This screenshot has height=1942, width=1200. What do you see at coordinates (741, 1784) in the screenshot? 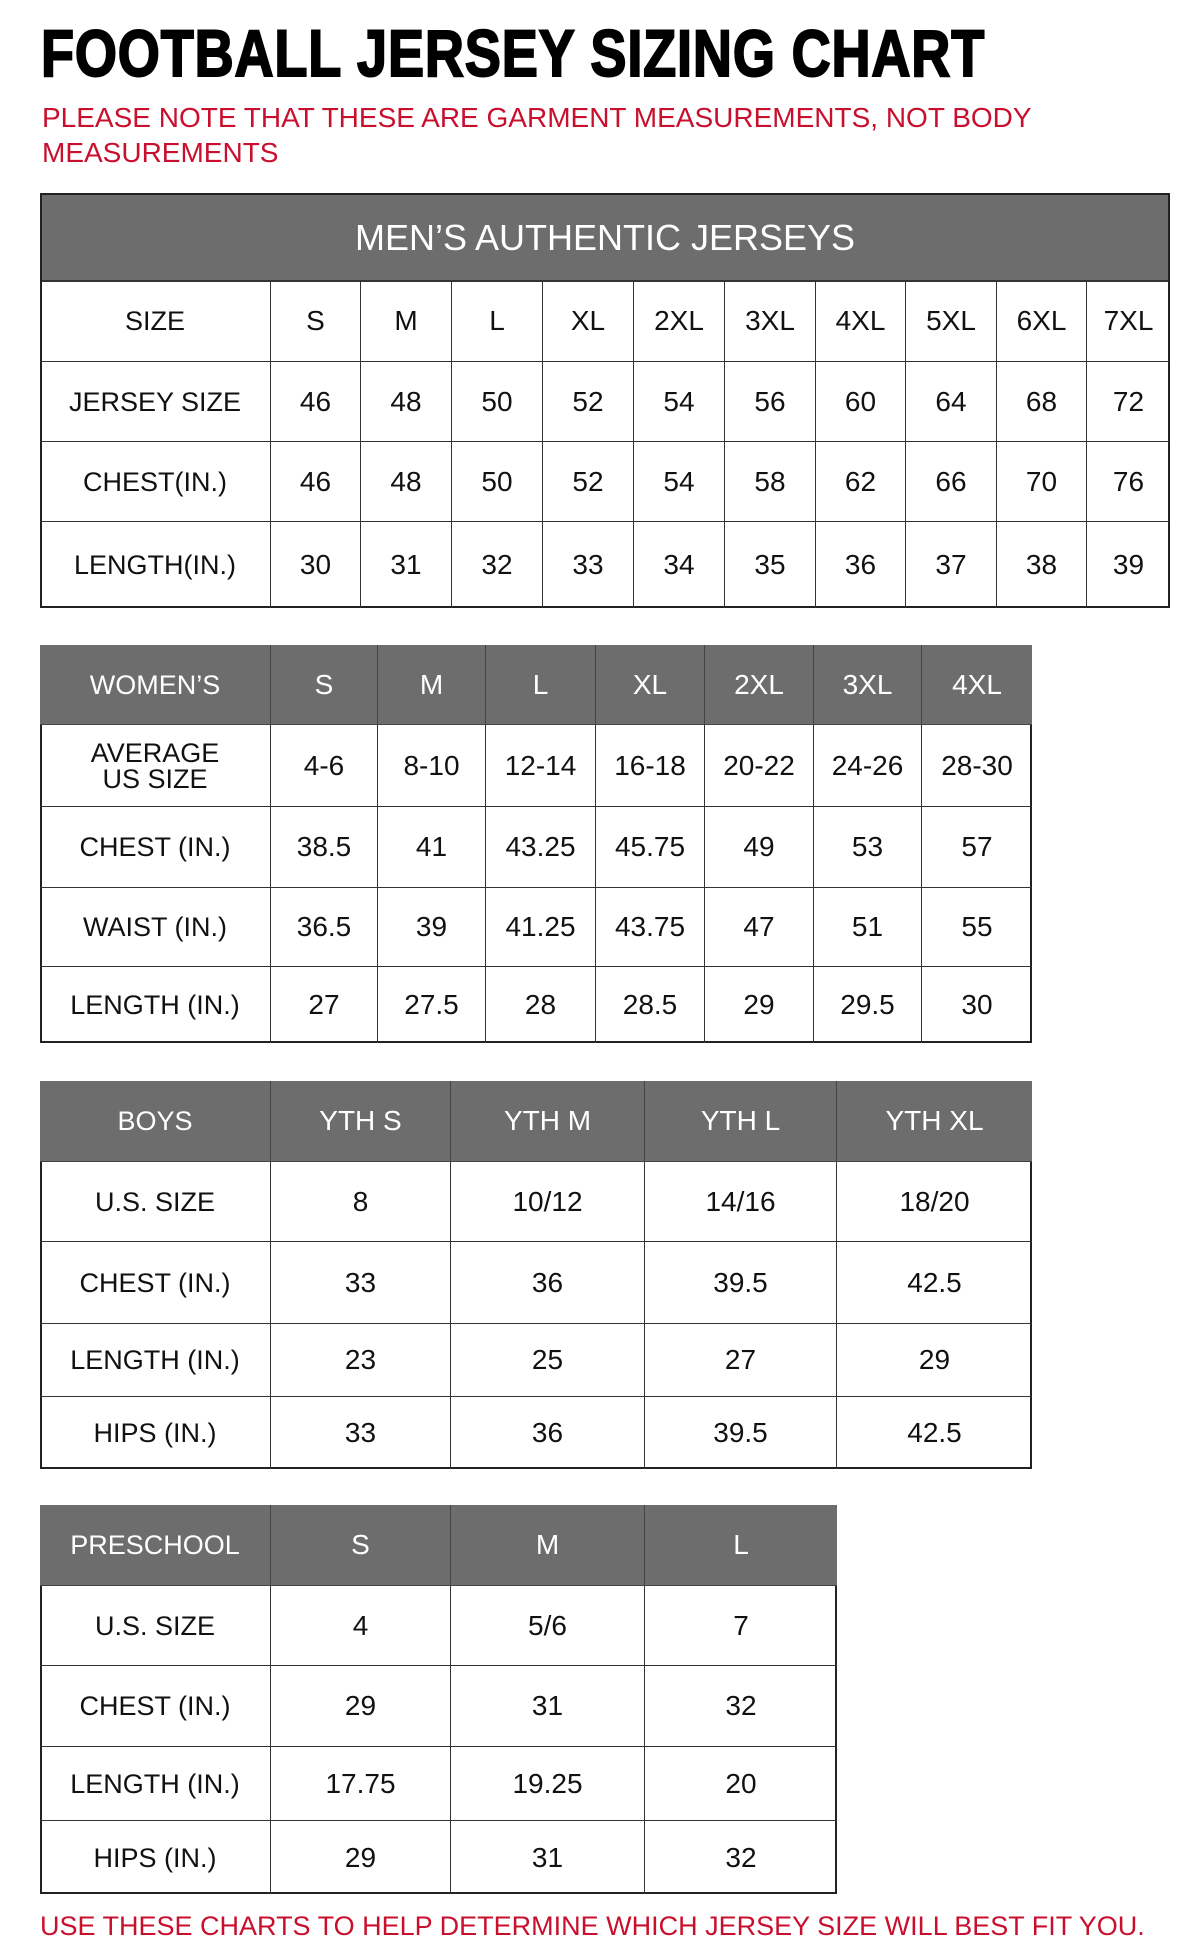
I see `preschool-value-cell: 20` at bounding box center [741, 1784].